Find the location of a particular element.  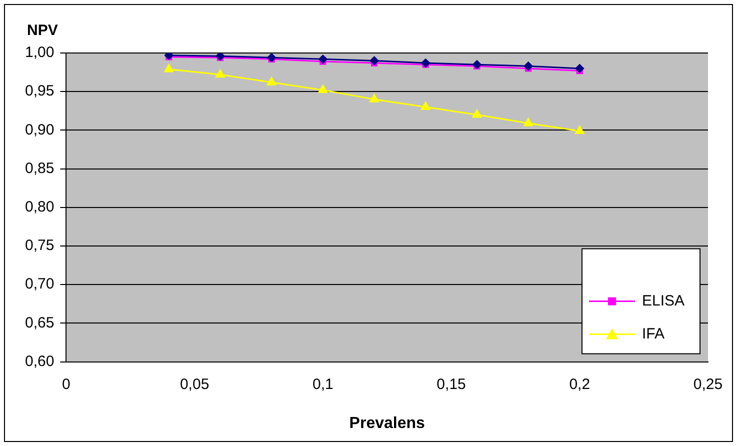

y-tick-label: 0,65 is located at coordinates (39, 323).